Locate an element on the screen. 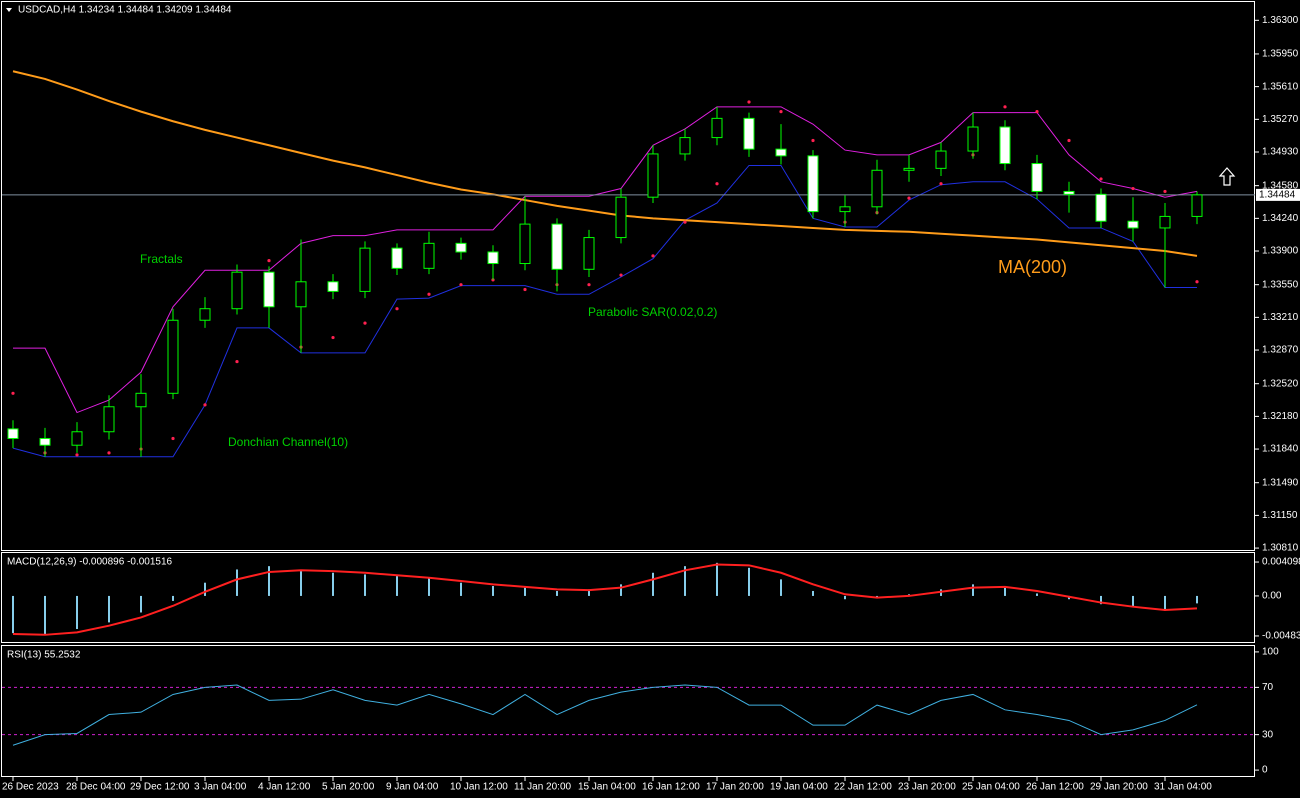 This screenshot has width=1300, height=798. x-tick-label: 26 Jan 12:00 is located at coordinates (1055, 787).